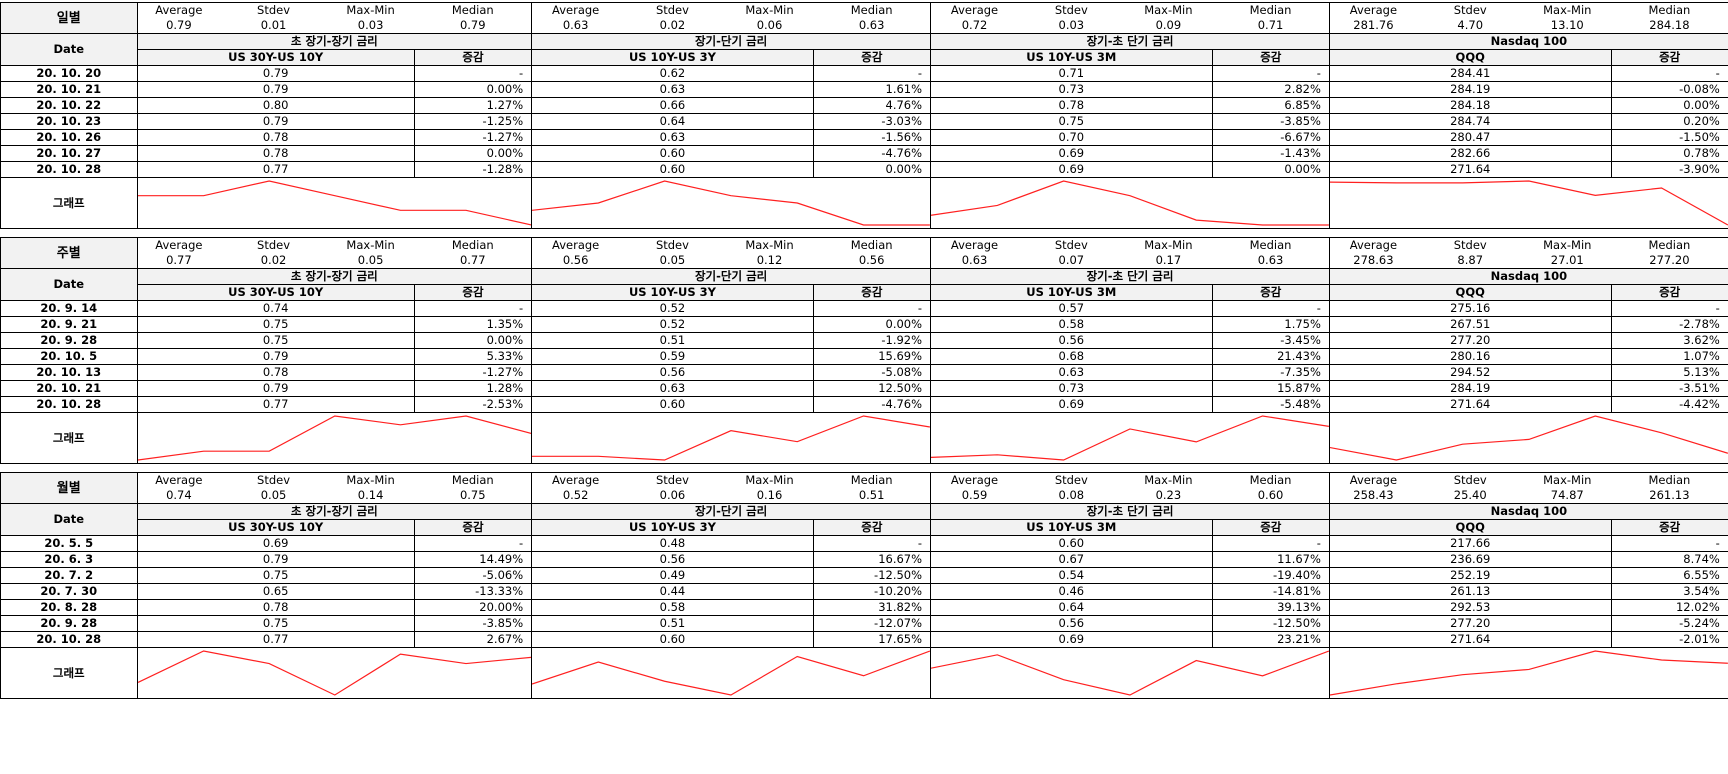 This screenshot has width=1728, height=774. What do you see at coordinates (275, 73) in the screenshot?
I see `value-cell: 0.79` at bounding box center [275, 73].